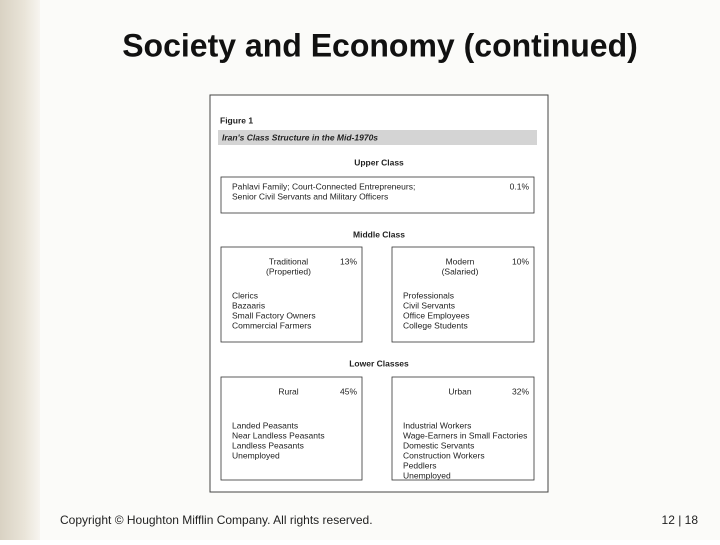  I want to click on member: Near Landless Peasants, so click(278, 435).